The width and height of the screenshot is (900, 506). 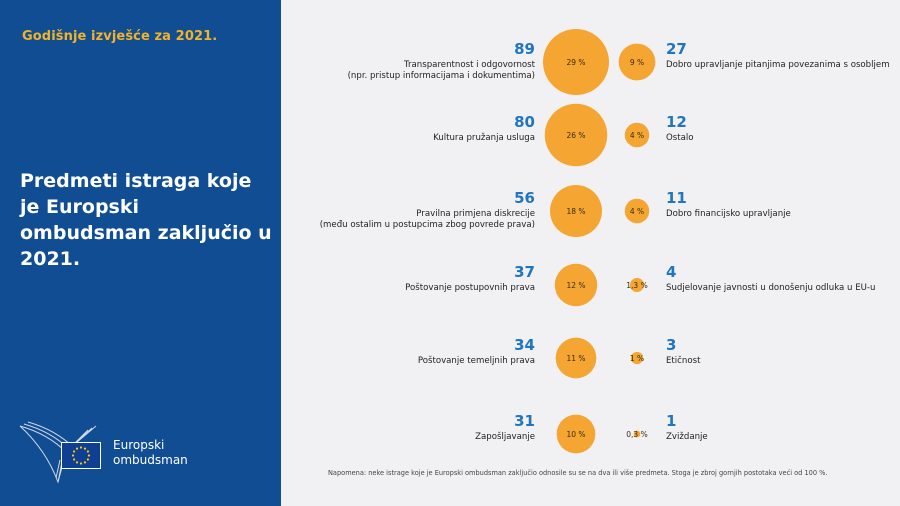 What do you see at coordinates (484, 129) in the screenshot?
I see `left-category-label-1: 80 Kultura pružanja usluga` at bounding box center [484, 129].